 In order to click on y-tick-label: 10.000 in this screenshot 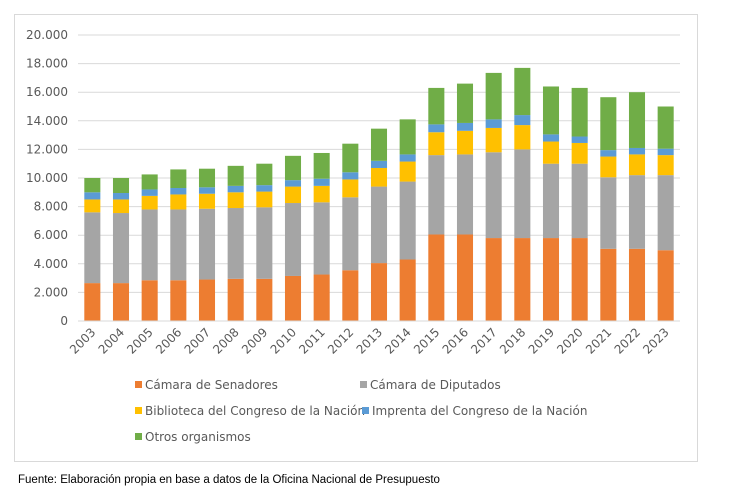, I will do `click(47, 178)`.